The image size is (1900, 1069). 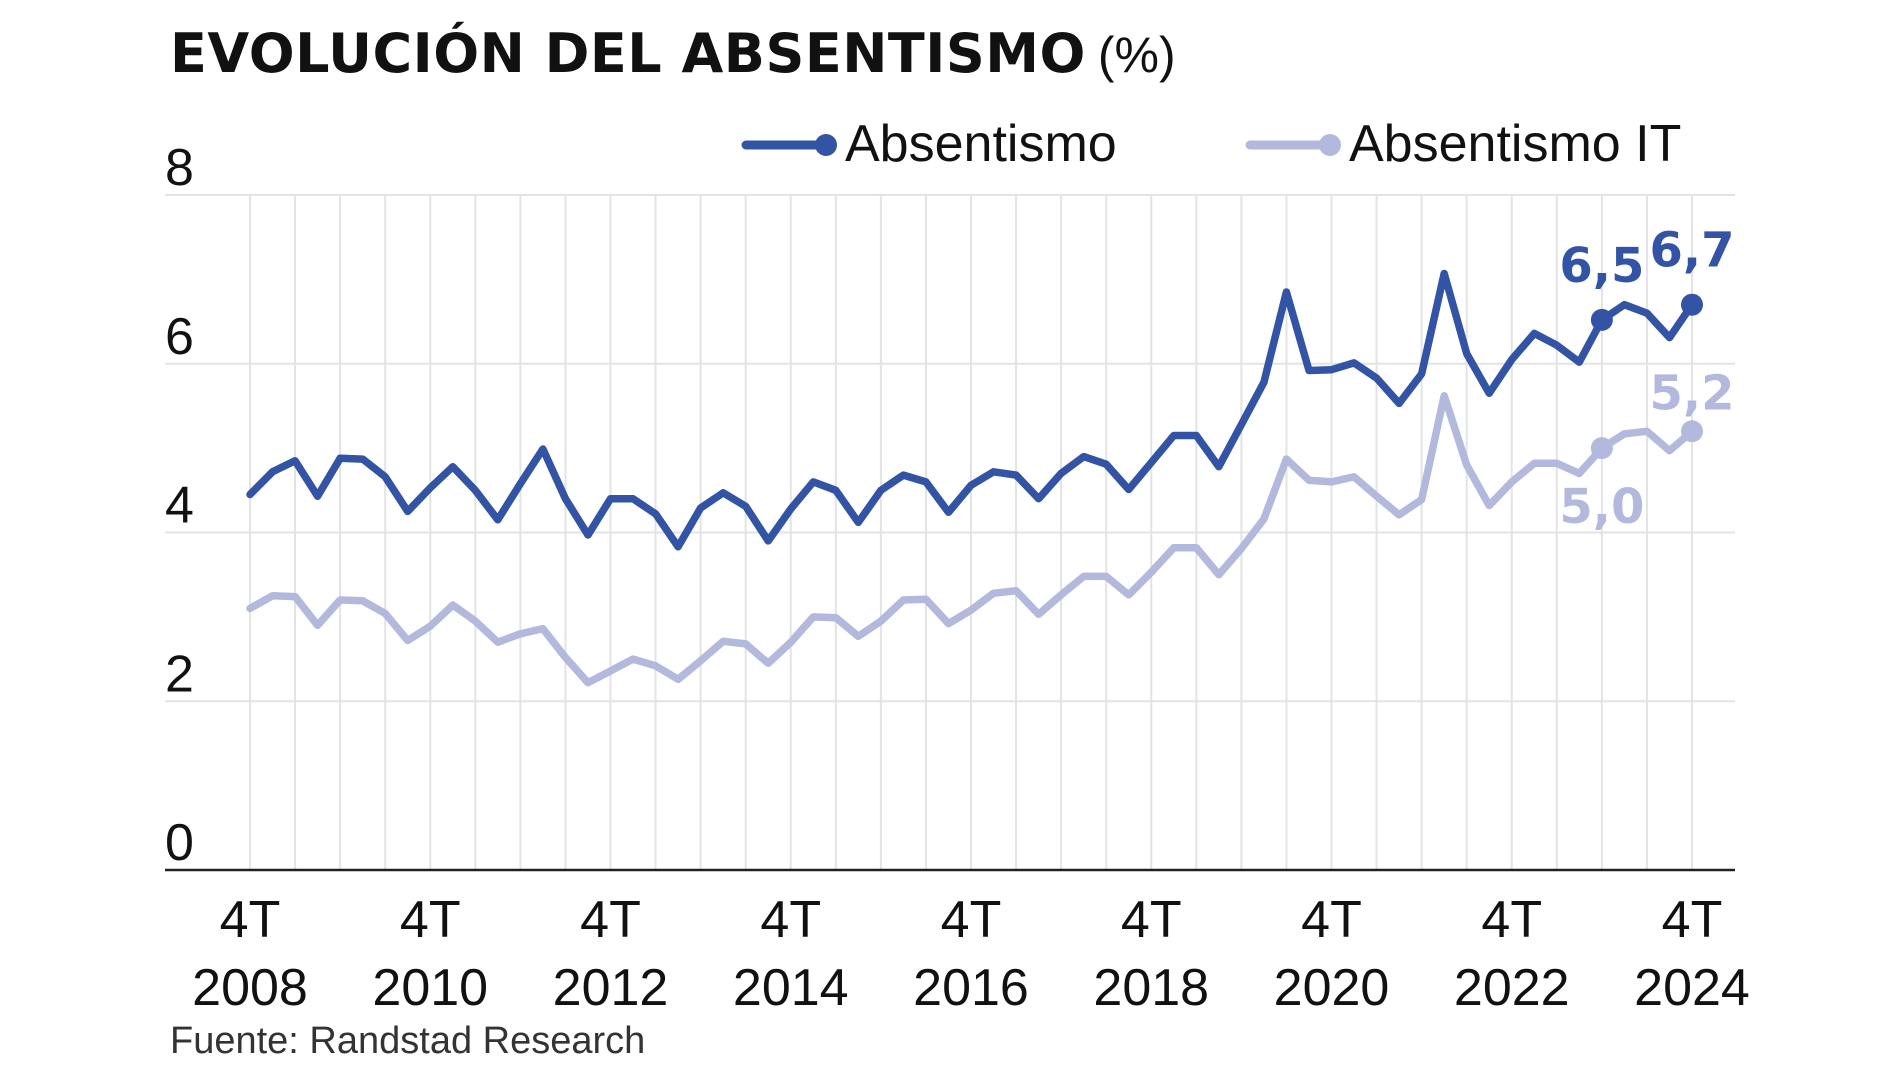 I want to click on x-tick-label: 2024, so click(x=1692, y=988).